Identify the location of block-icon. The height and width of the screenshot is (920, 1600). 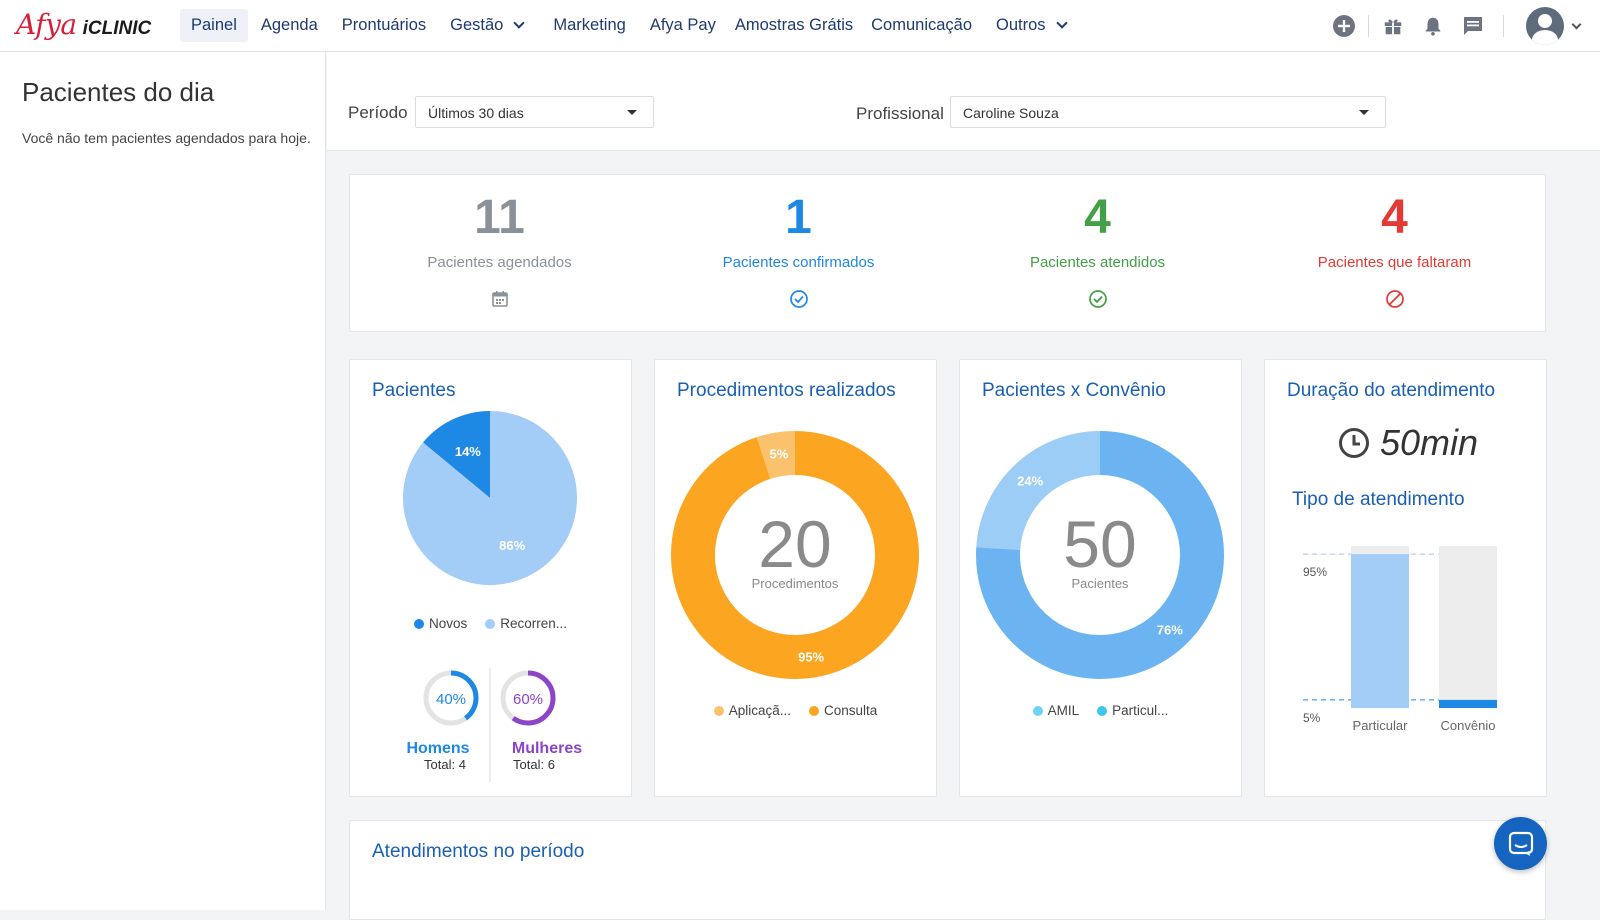
(1395, 299).